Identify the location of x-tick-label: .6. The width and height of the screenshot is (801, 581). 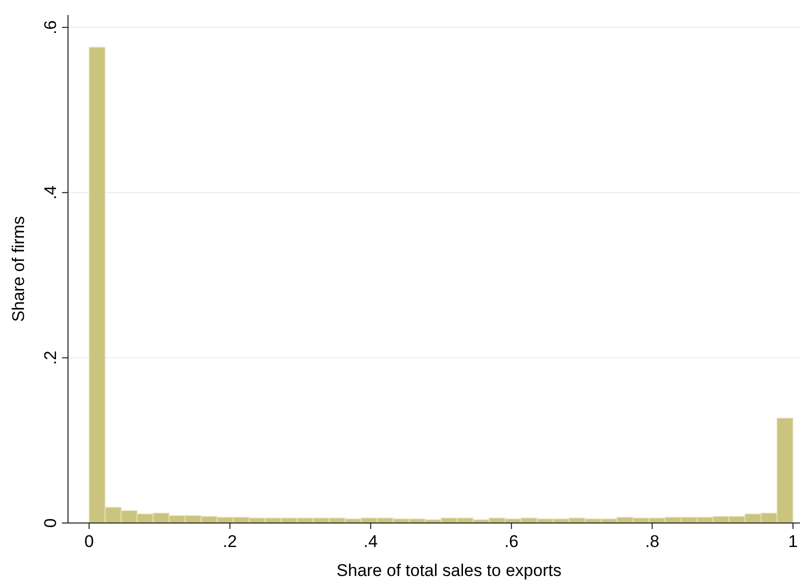
(511, 541).